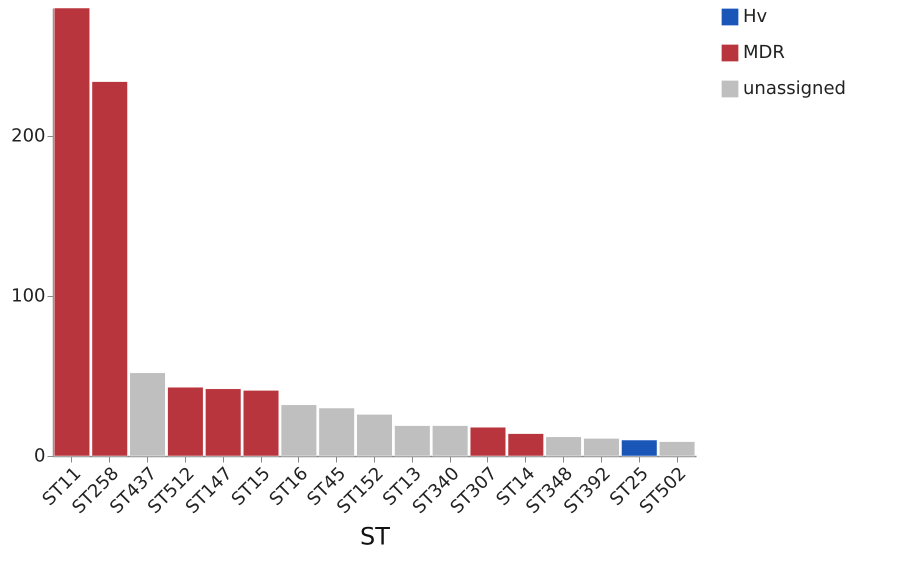 The image size is (897, 571). I want to click on y-tick-label: 0, so click(40, 456).